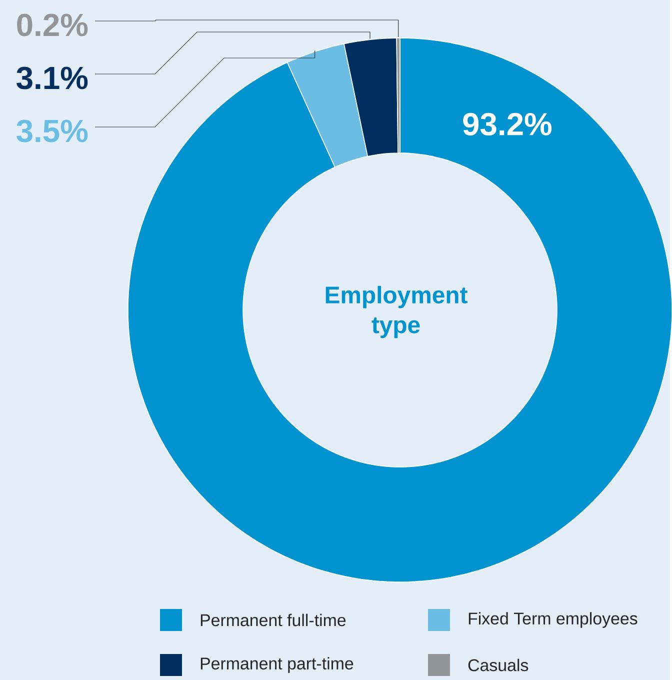 This screenshot has height=680, width=672. What do you see at coordinates (397, 312) in the screenshot?
I see `text: Employment type` at bounding box center [397, 312].